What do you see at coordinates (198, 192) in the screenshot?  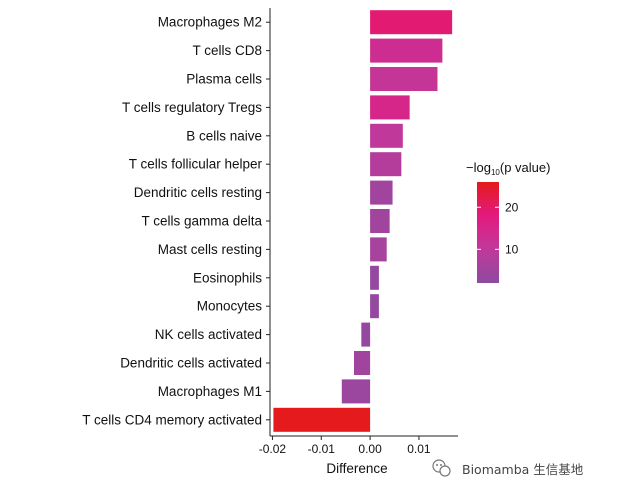 I see `category-label: Dendritic cells resting` at bounding box center [198, 192].